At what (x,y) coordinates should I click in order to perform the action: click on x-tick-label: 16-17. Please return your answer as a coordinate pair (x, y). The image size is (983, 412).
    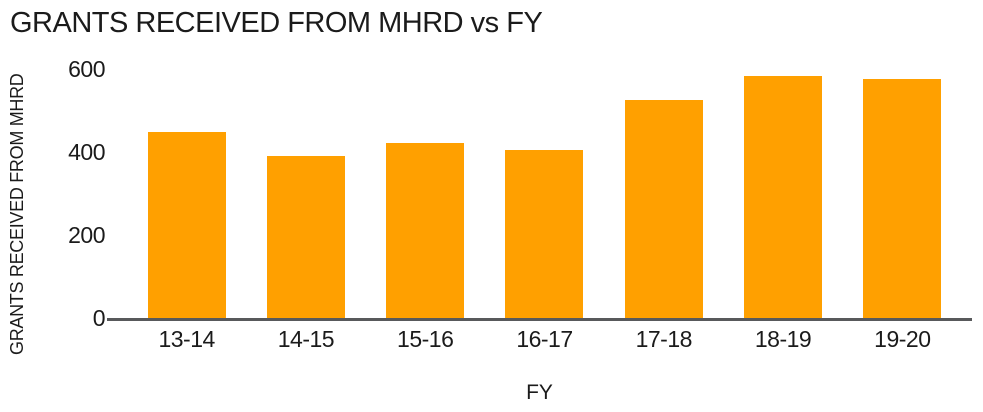
    Looking at the image, I should click on (544, 339).